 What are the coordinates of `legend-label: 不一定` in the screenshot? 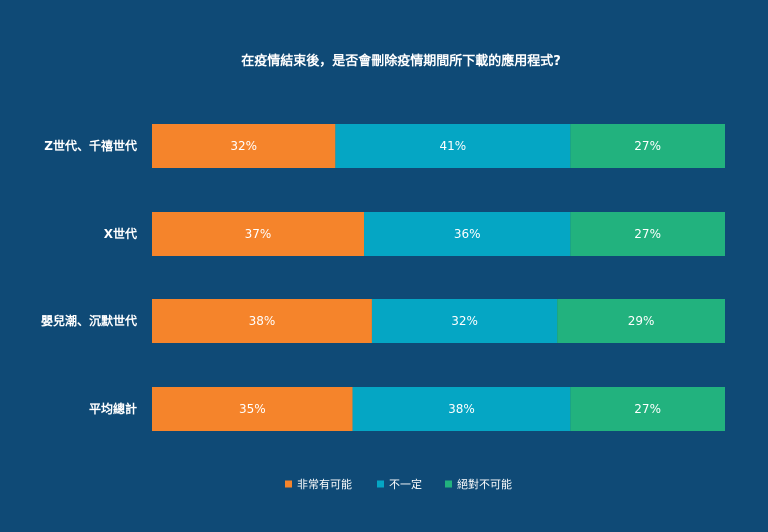 It's located at (405, 484).